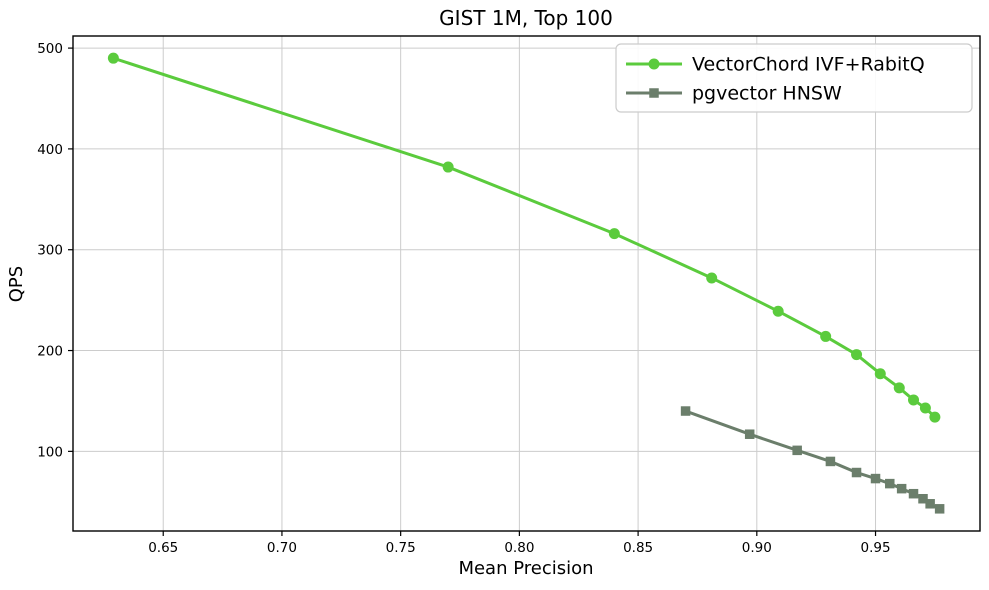 This screenshot has height=590, width=989. What do you see at coordinates (526, 18) in the screenshot?
I see `chart-title: GIST 1M, Top 100` at bounding box center [526, 18].